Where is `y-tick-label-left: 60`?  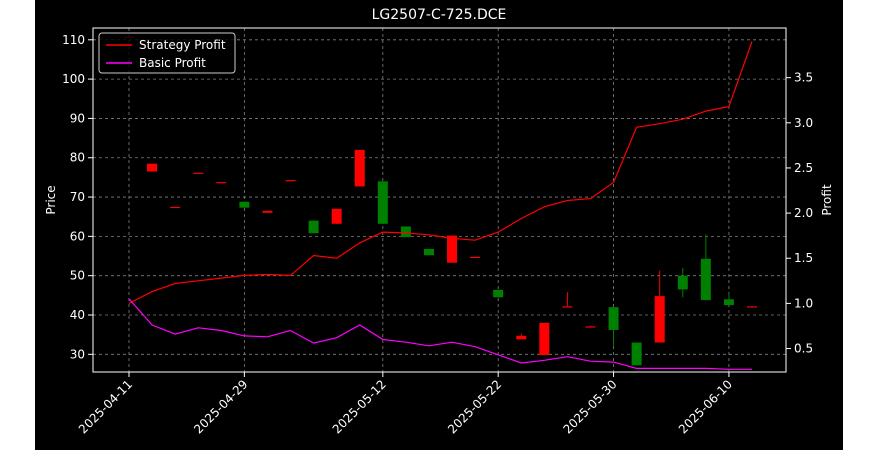
y-tick-label-left: 60 is located at coordinates (77, 236).